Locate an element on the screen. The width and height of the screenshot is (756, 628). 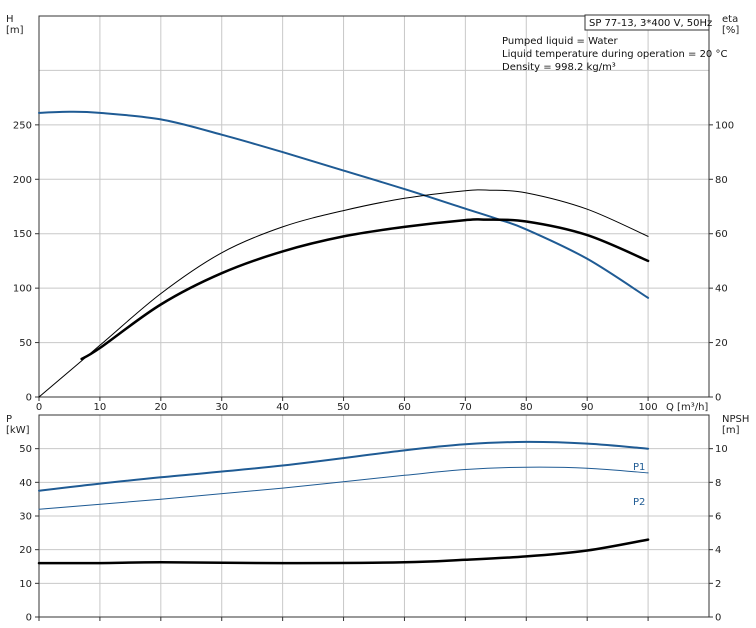
info-box-title-frame is located at coordinates (647, 22).